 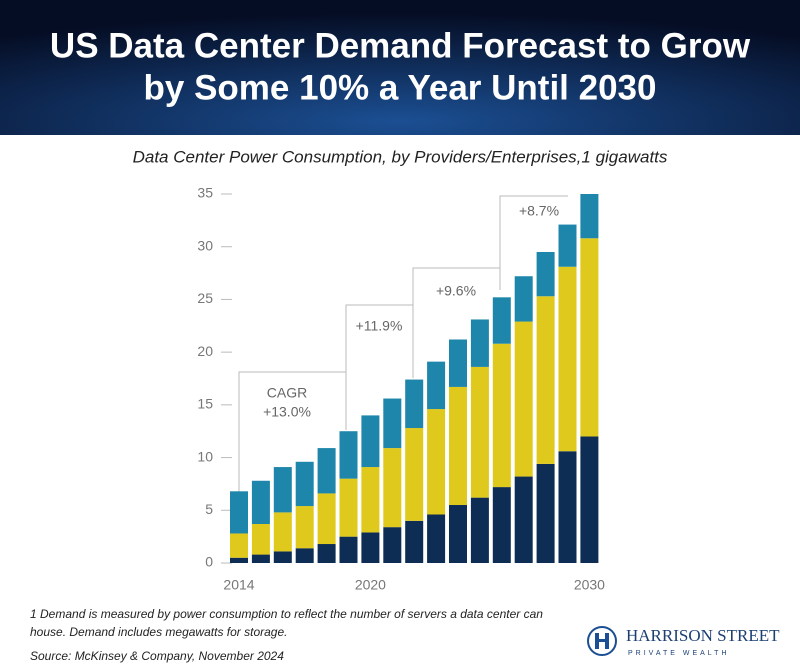 I want to click on y-tick-label: 5, so click(x=209, y=509).